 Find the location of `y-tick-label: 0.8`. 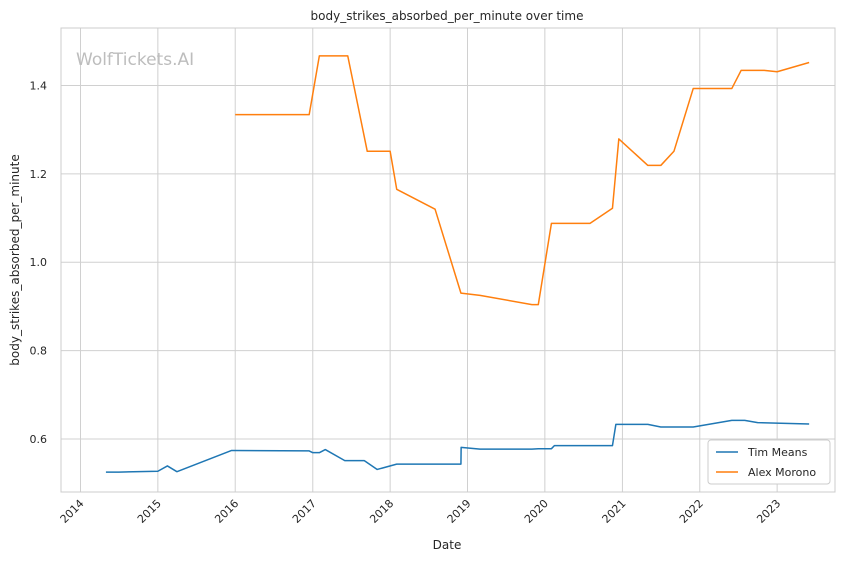

y-tick-label: 0.8 is located at coordinates (39, 351).